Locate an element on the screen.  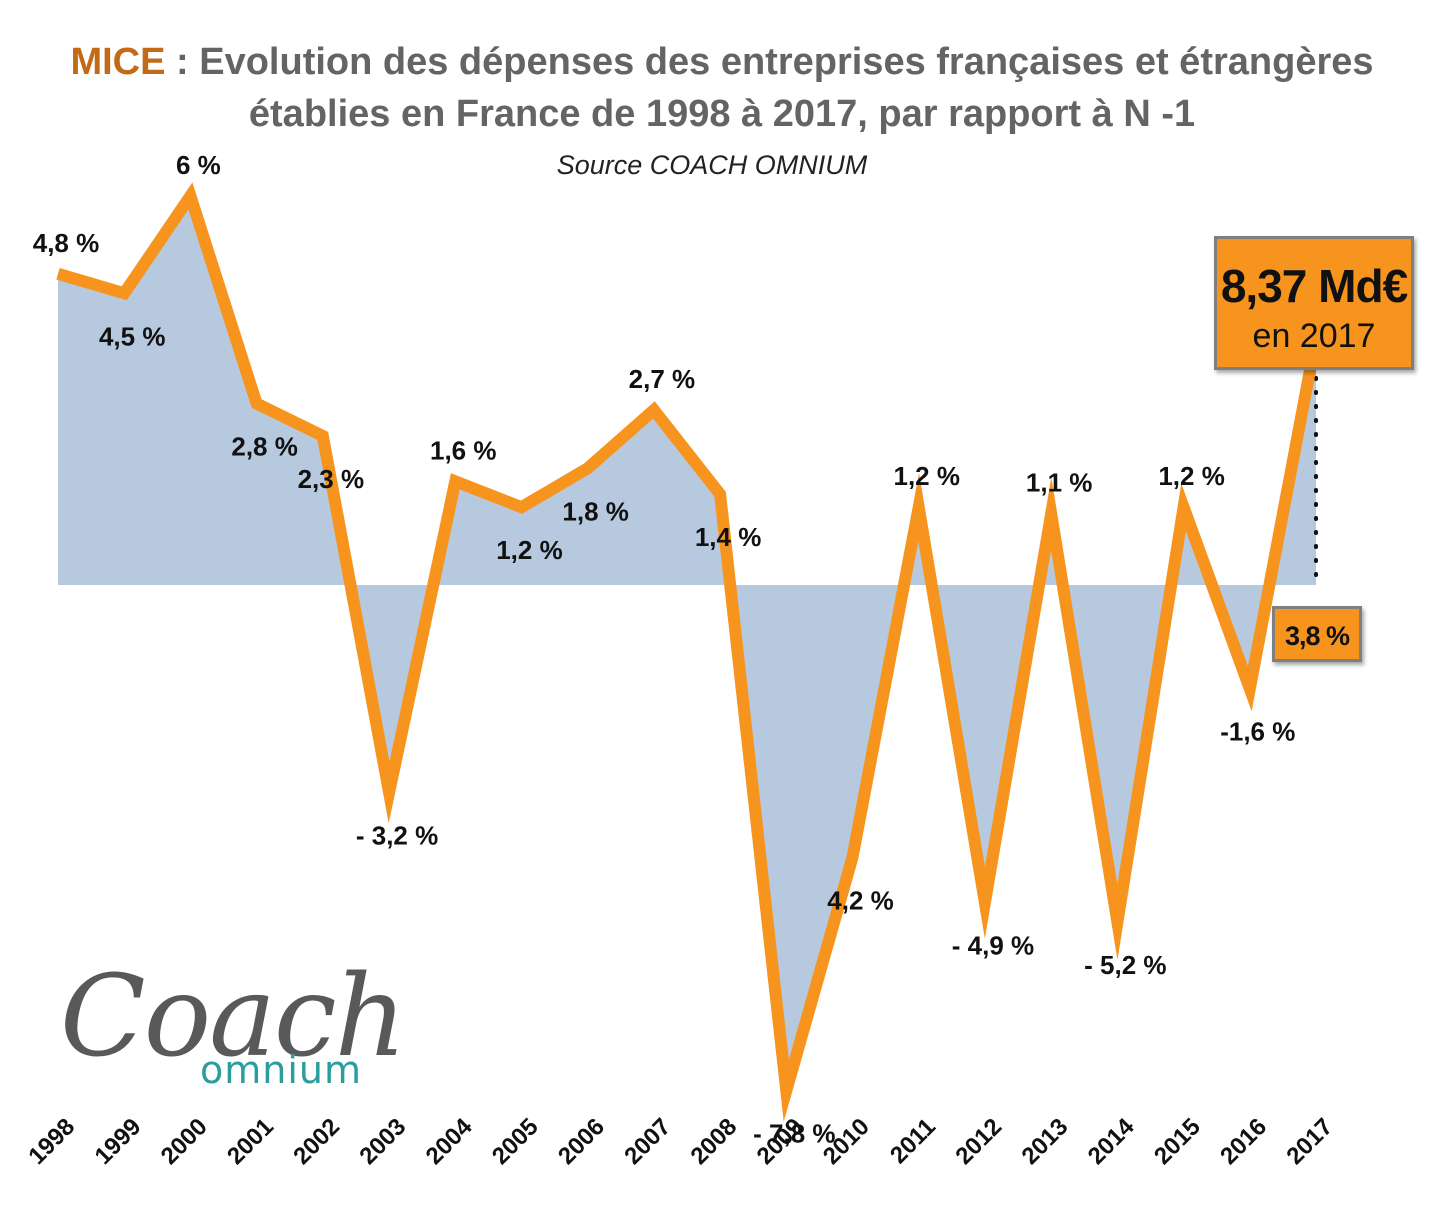
x-tick-label: 2006 is located at coordinates (581, 1141).